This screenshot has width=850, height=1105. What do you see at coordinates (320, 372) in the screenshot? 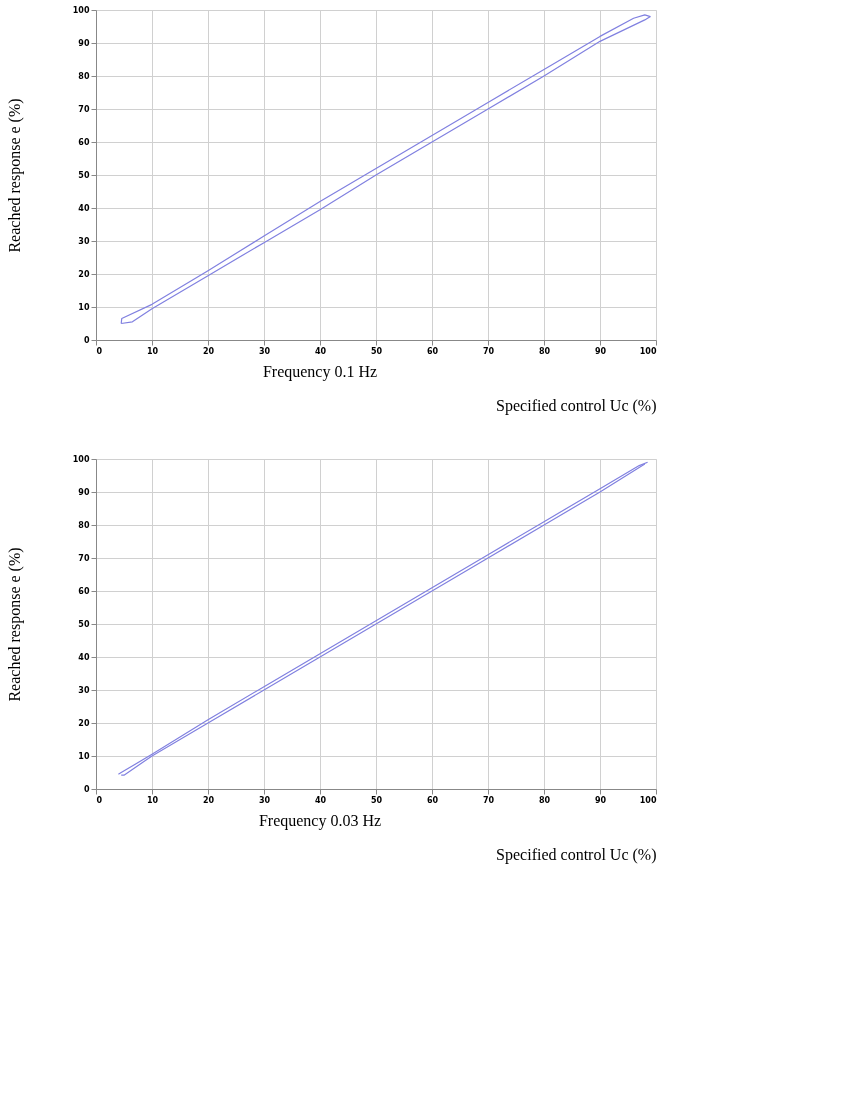
I see `text: Frequency 0.1 Hz` at bounding box center [320, 372].